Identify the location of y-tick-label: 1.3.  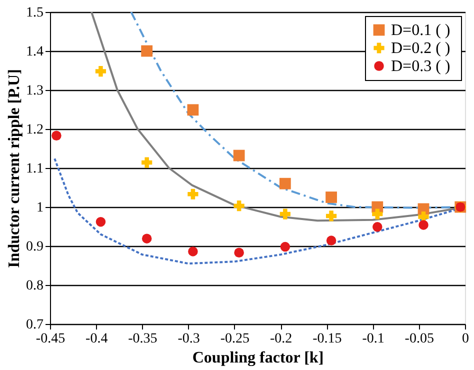
(35, 91).